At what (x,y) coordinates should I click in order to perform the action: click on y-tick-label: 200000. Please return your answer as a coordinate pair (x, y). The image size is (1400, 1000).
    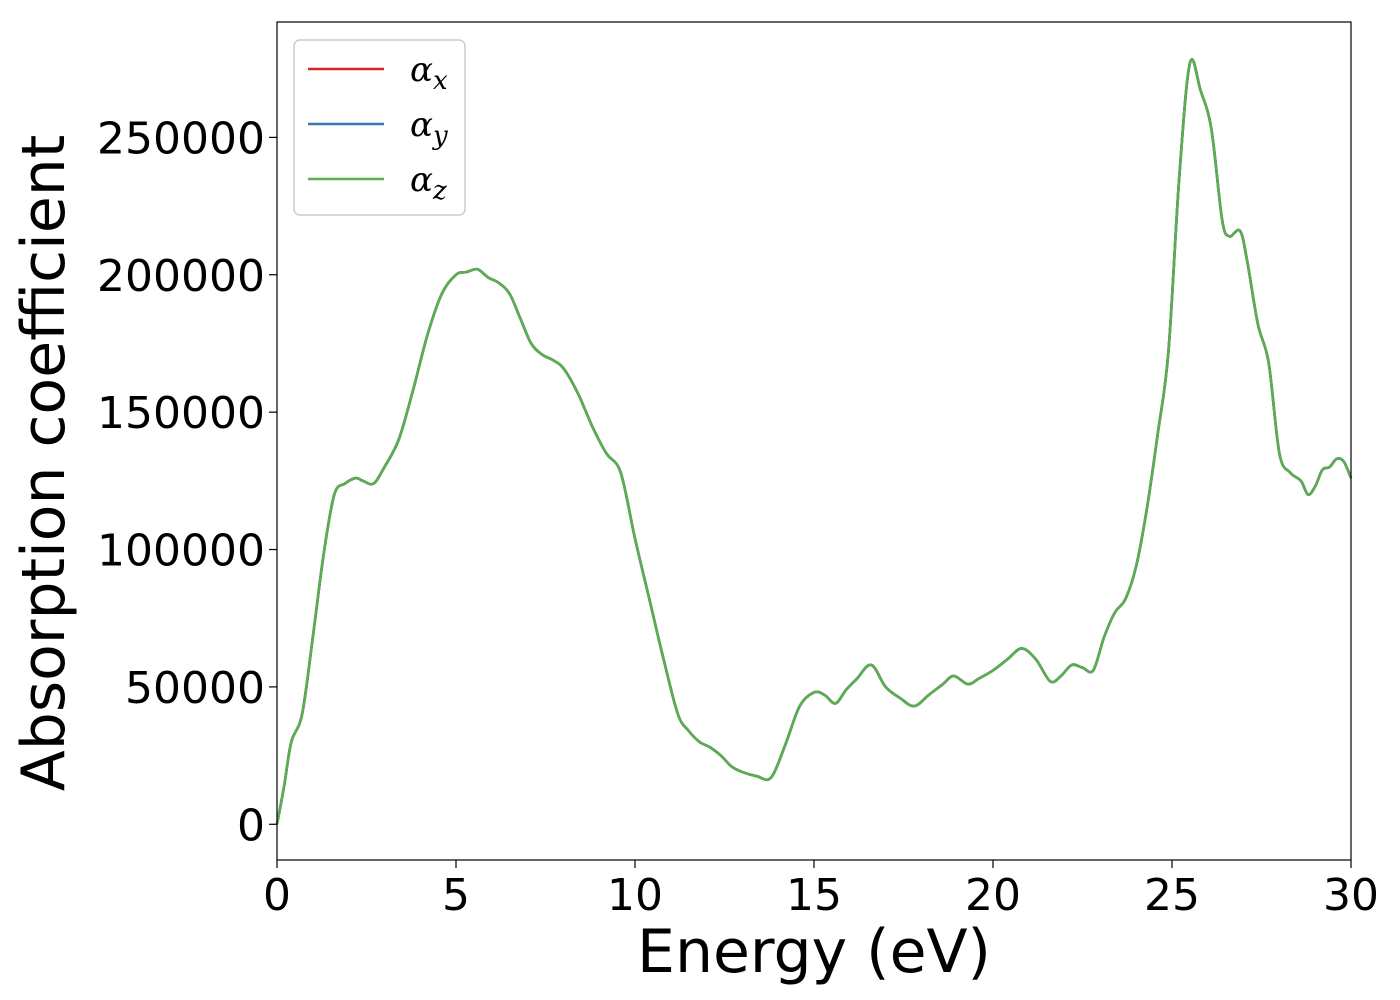
    Looking at the image, I should click on (181, 276).